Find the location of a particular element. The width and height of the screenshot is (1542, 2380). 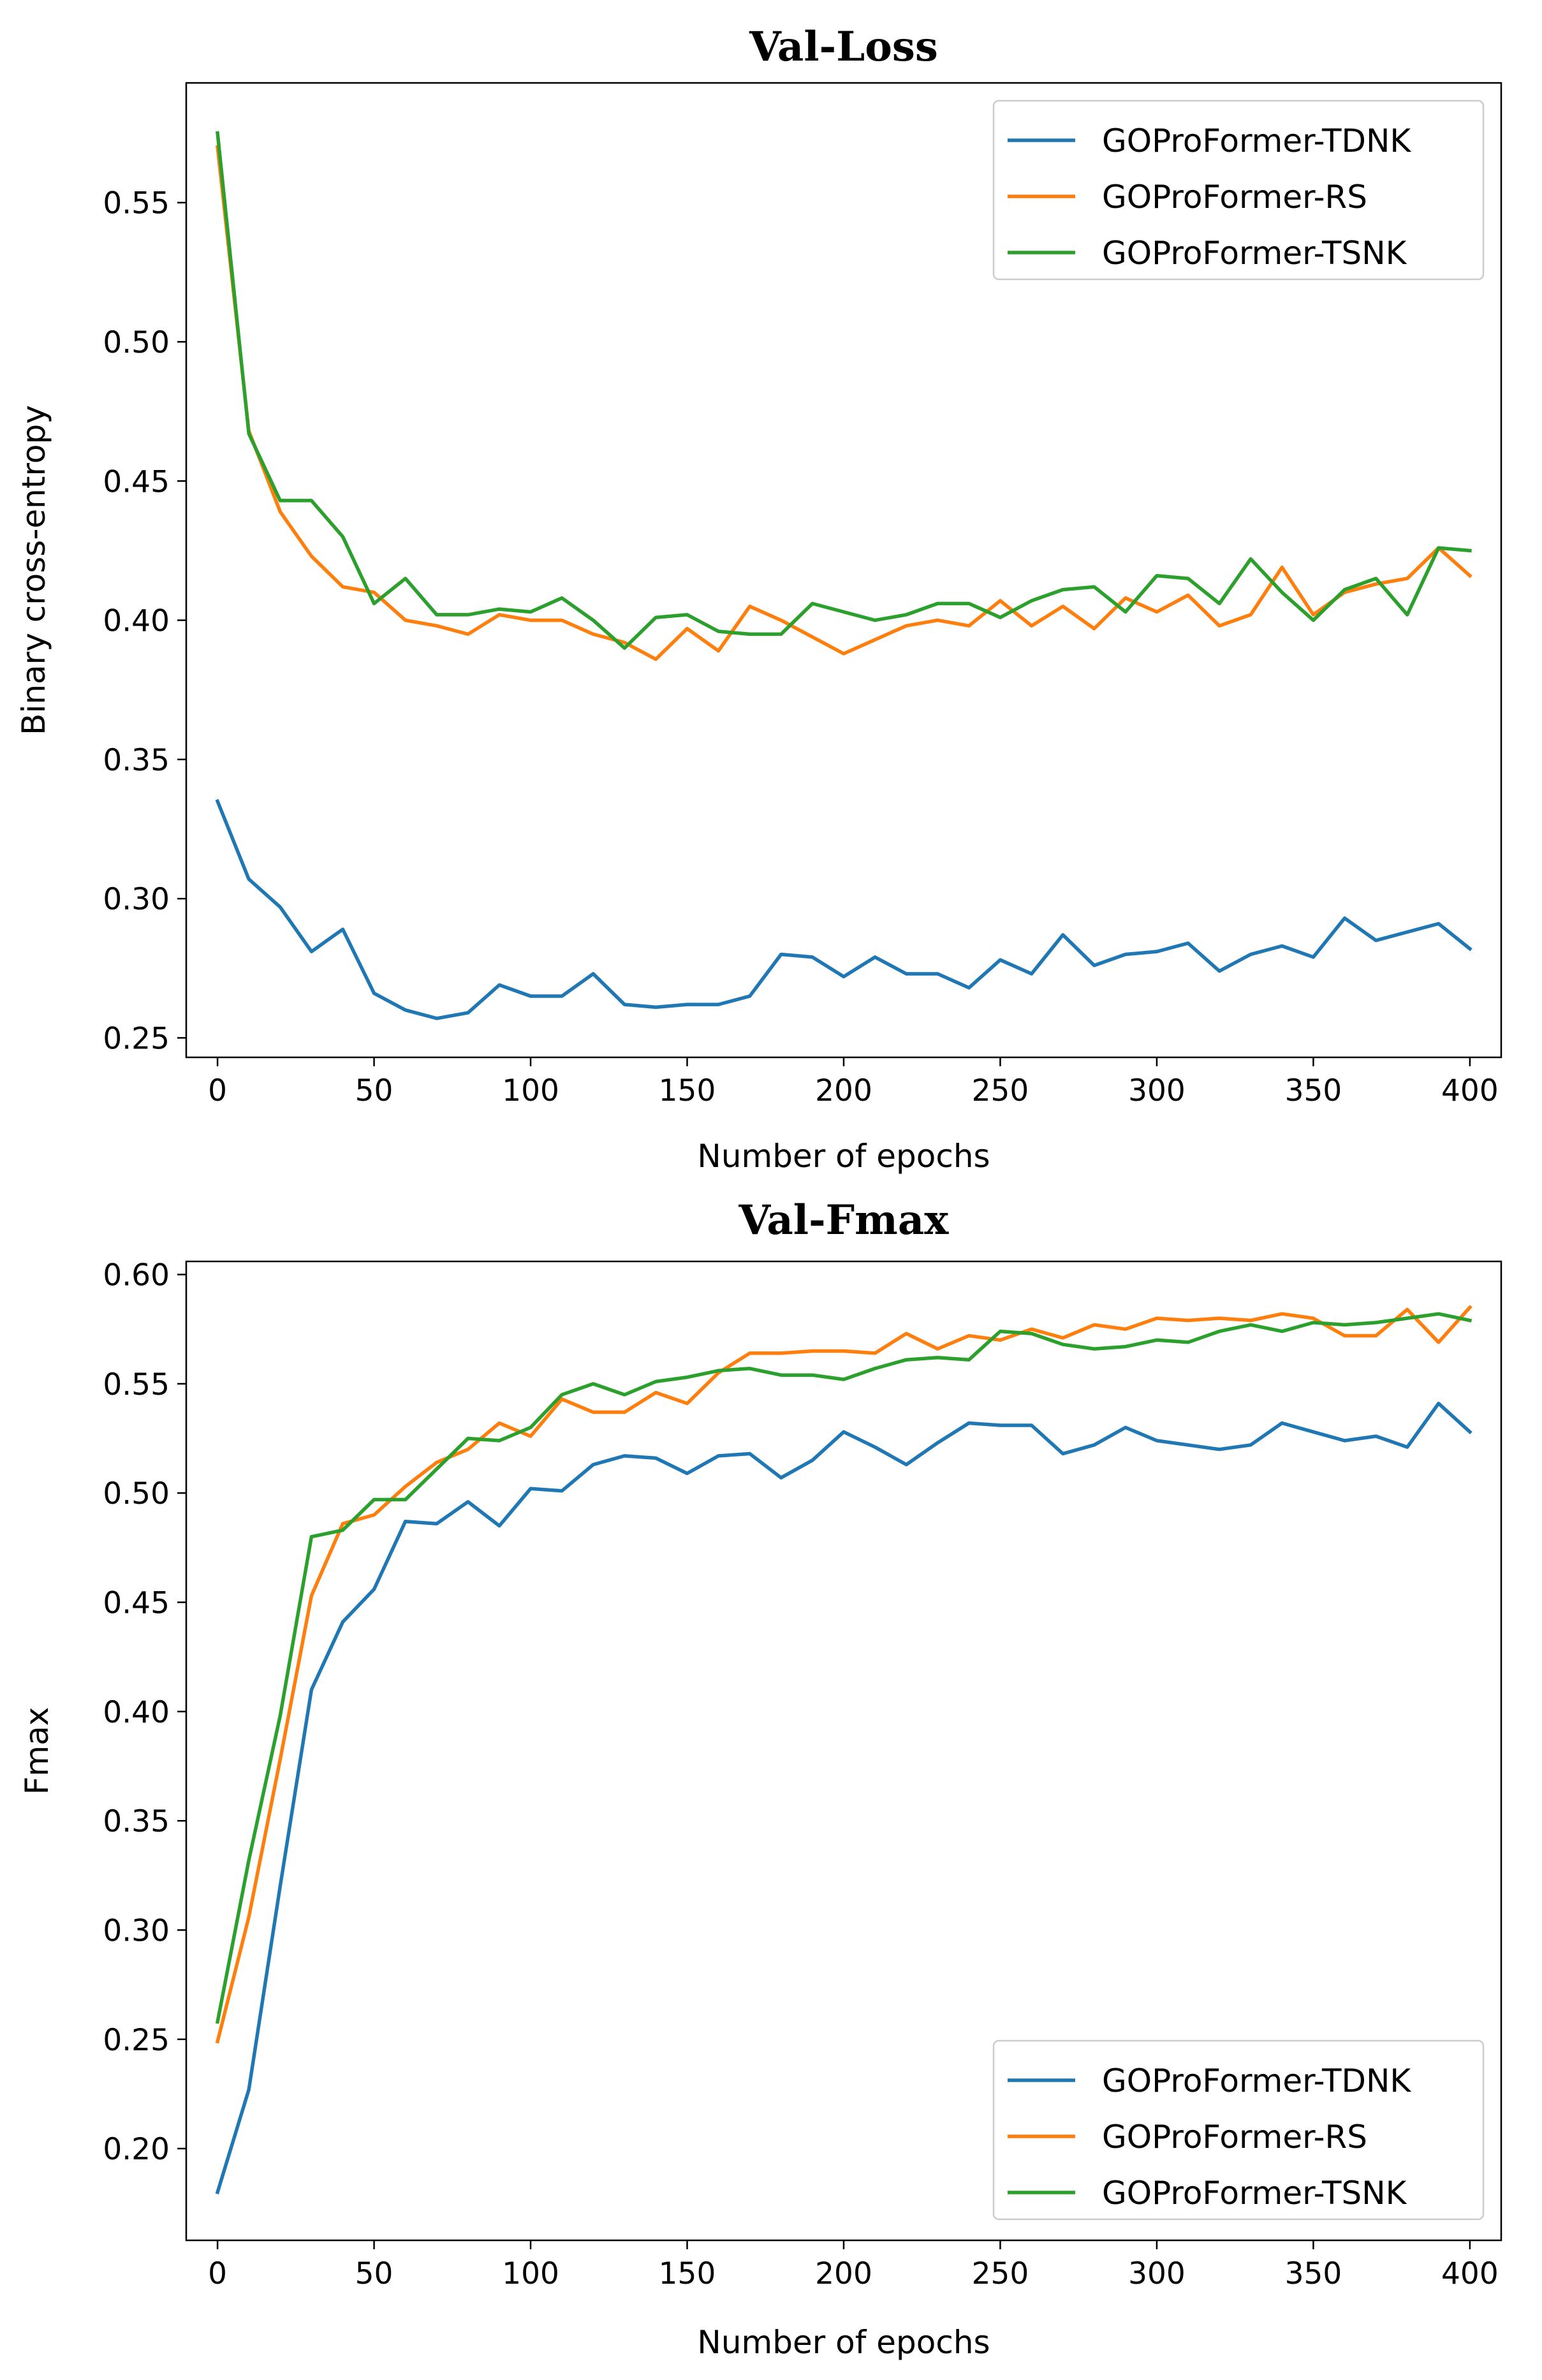

y-axis-label: Fmax is located at coordinates (36, 1751).